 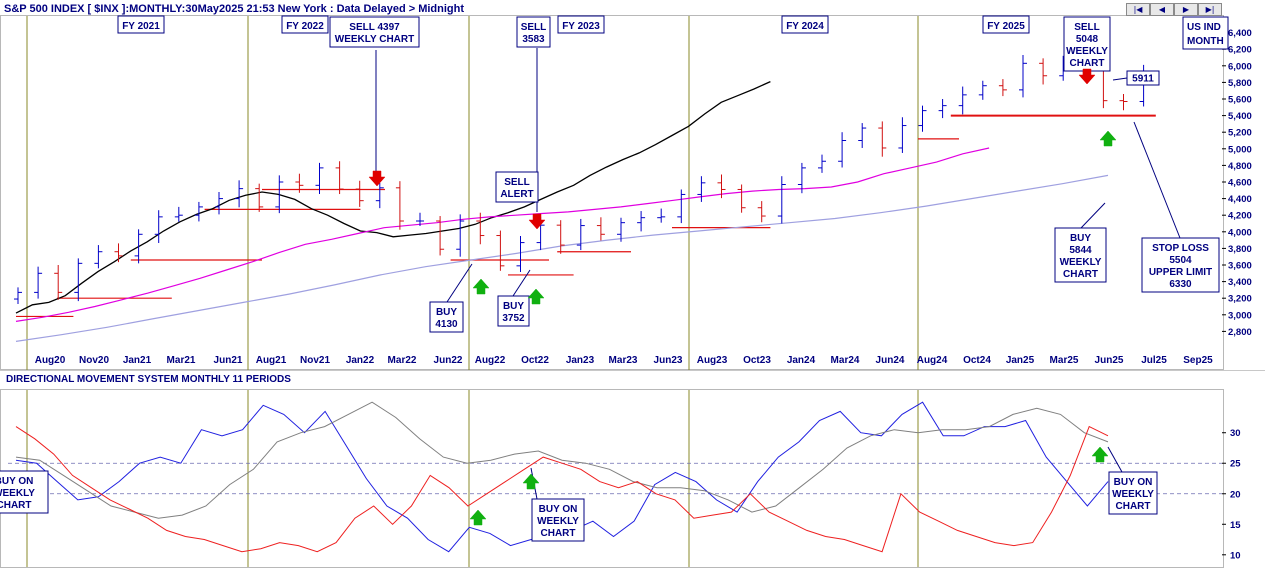 What do you see at coordinates (94, 360) in the screenshot?
I see `x-tick-label: Nov20` at bounding box center [94, 360].